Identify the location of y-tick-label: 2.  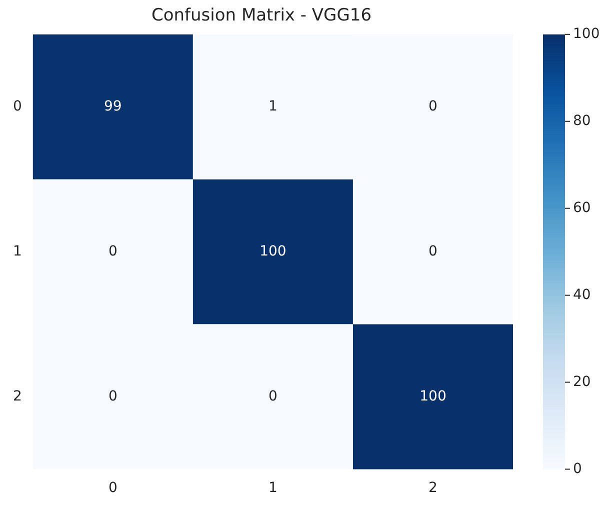
(17, 396).